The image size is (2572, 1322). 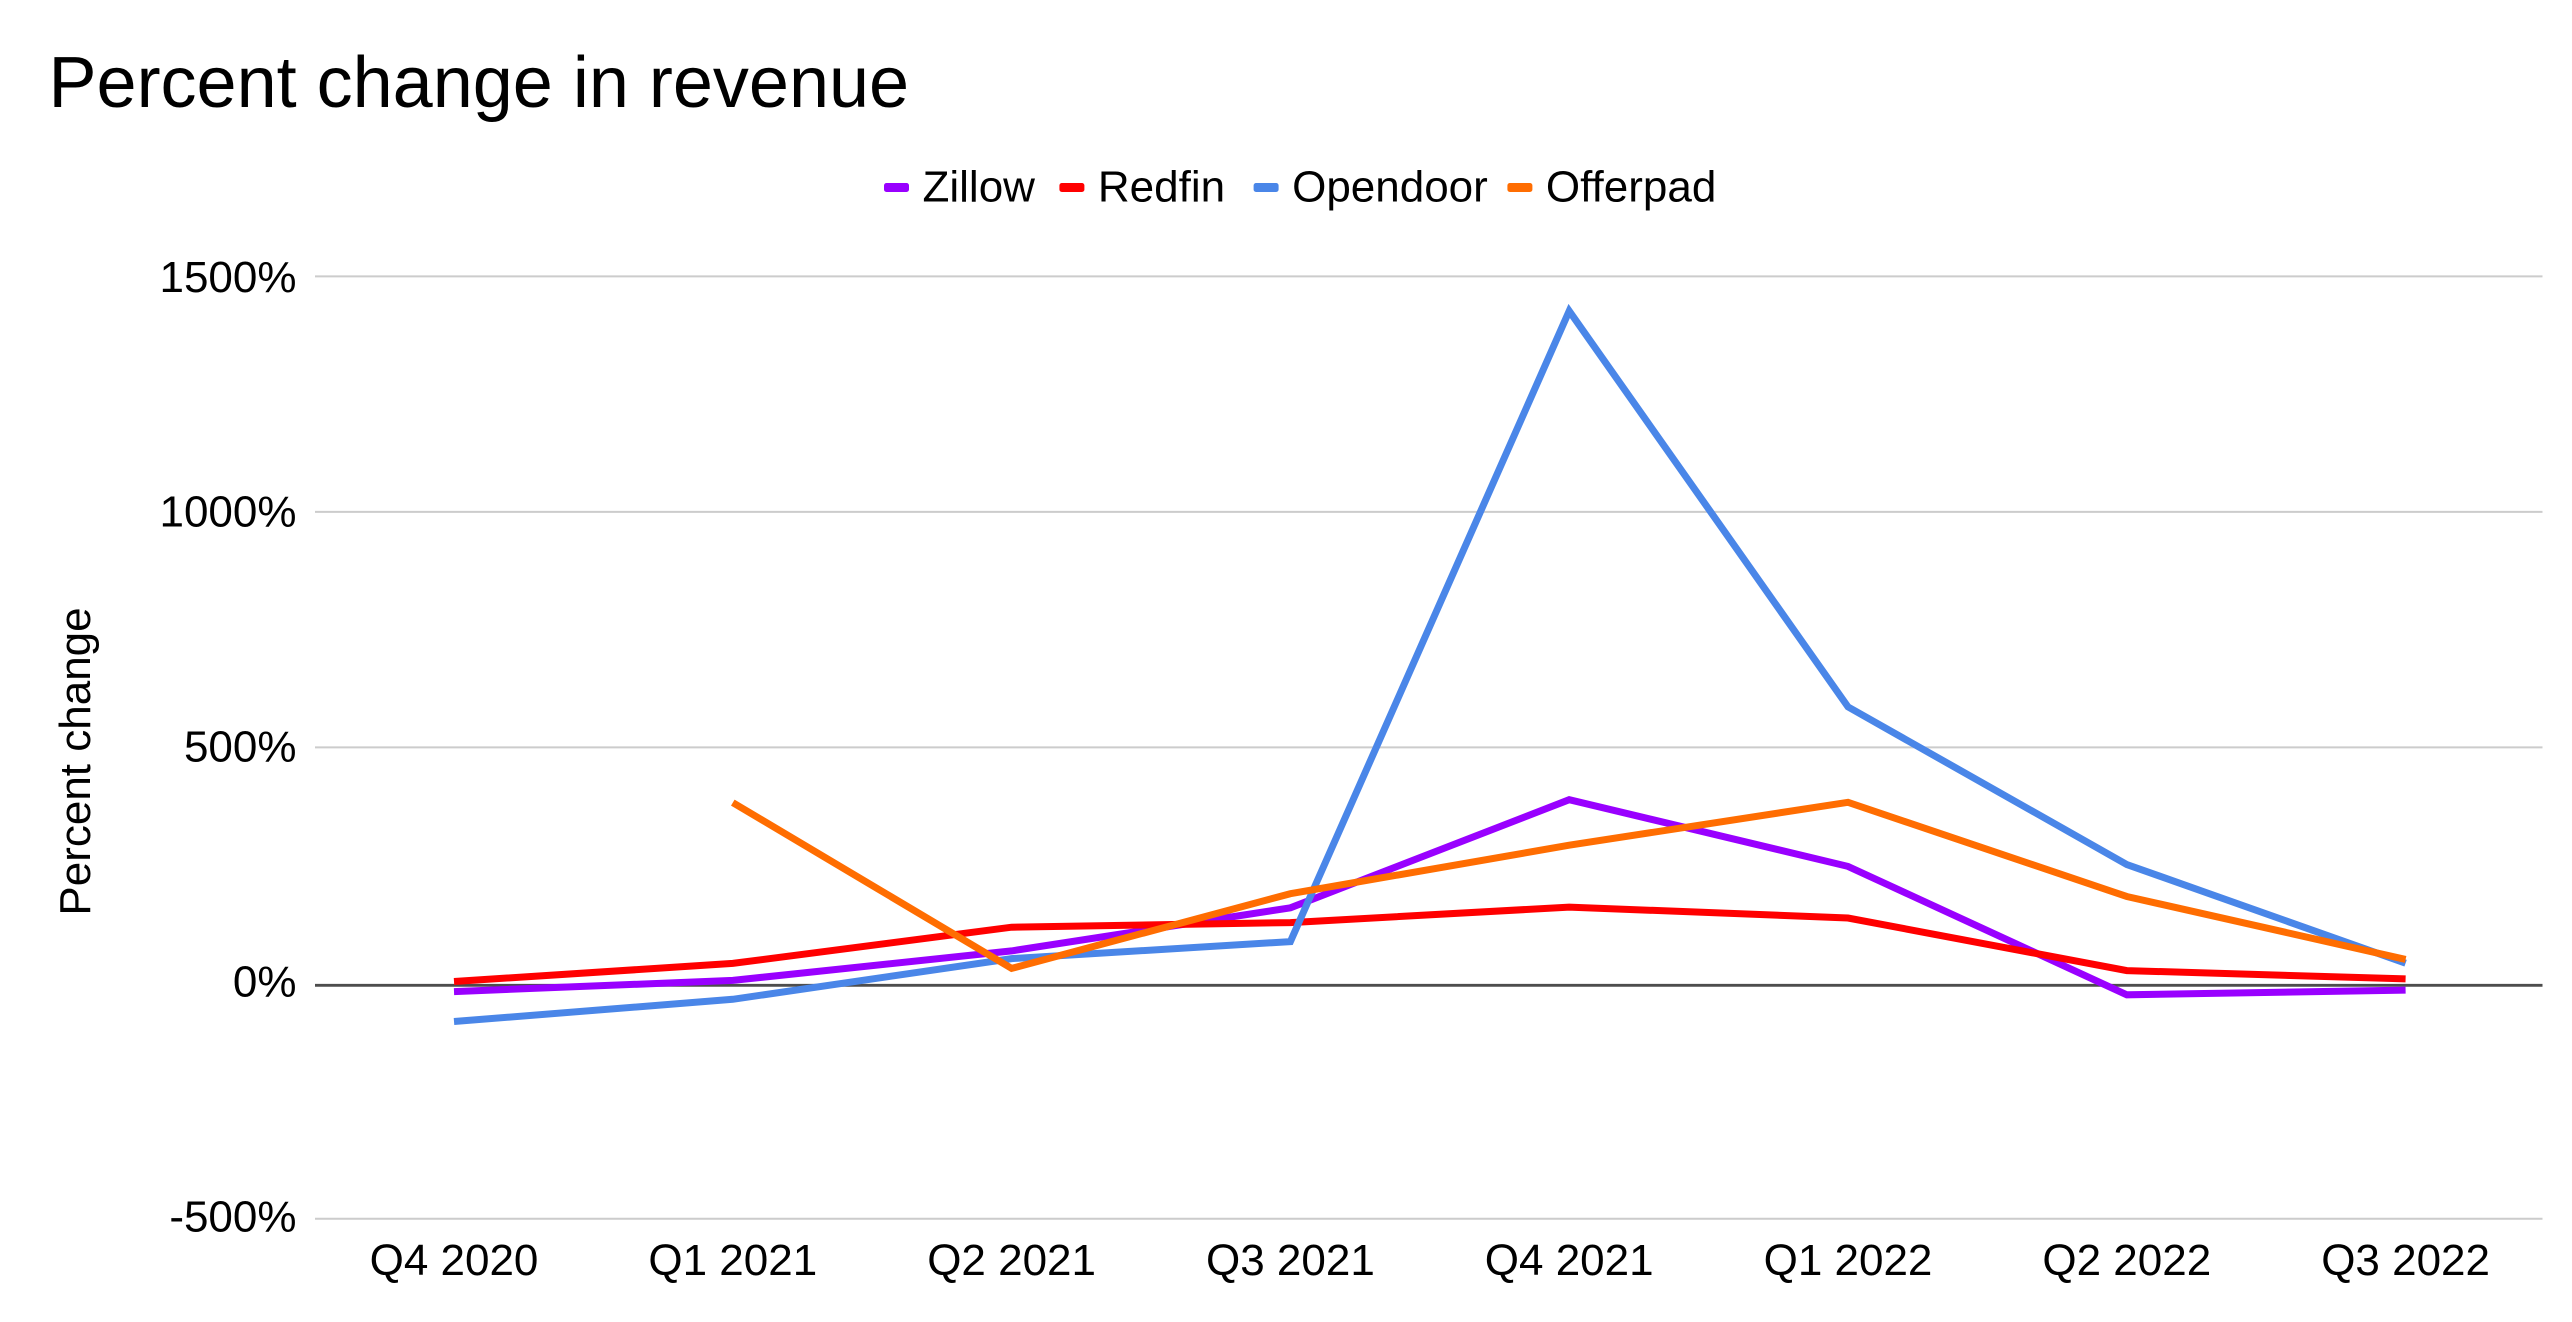 I want to click on svg-text: Q4 2020, so click(x=454, y=1260).